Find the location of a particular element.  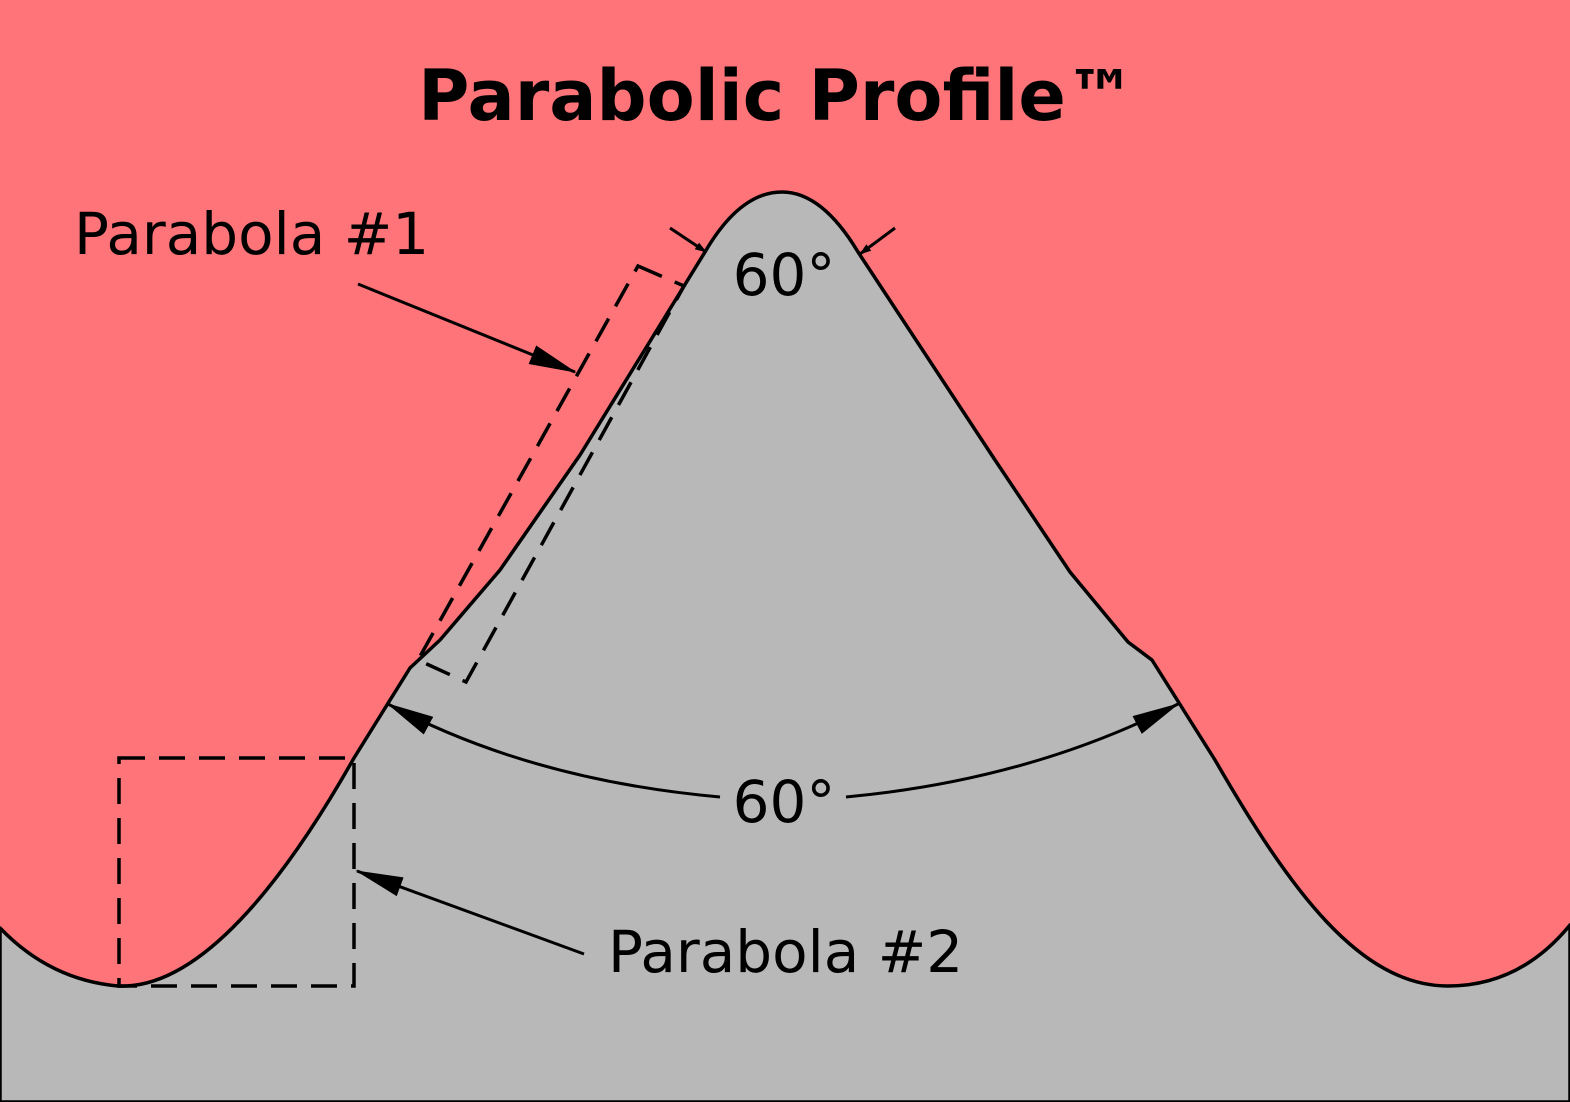

main-angle-arc-left is located at coordinates (553, 750).